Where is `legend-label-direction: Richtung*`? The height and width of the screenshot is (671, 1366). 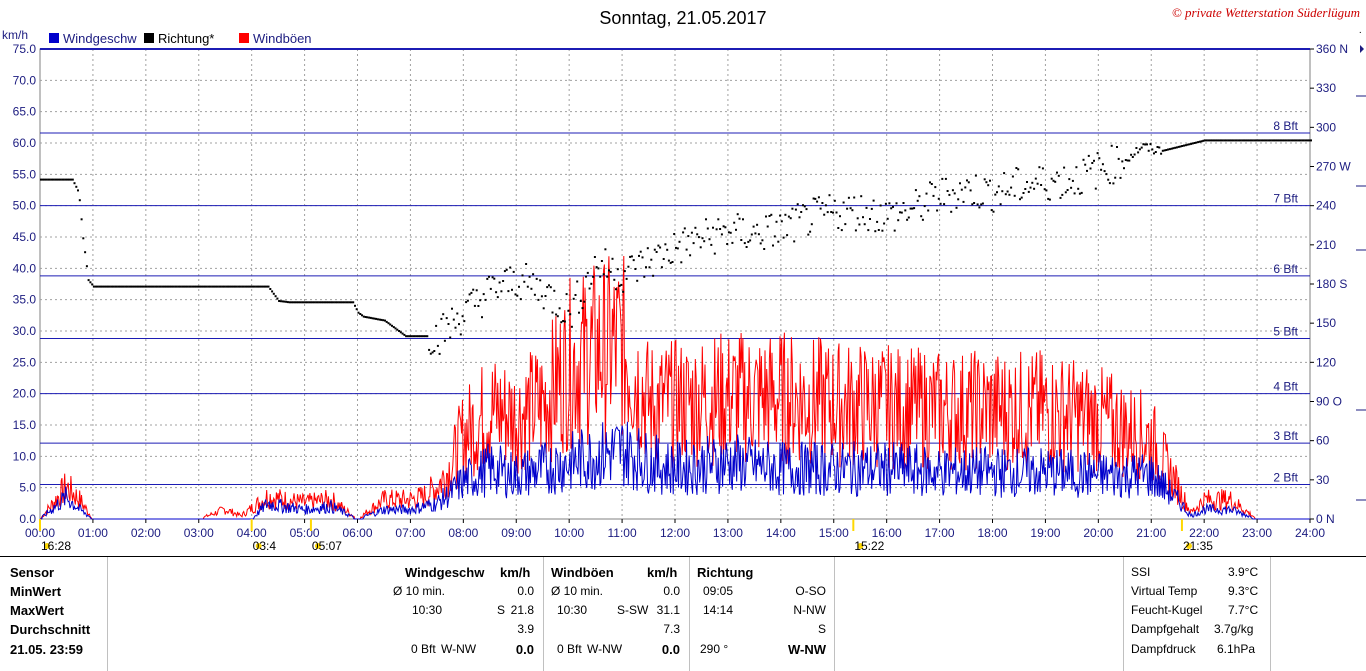
legend-label-direction: Richtung* is located at coordinates (186, 38).